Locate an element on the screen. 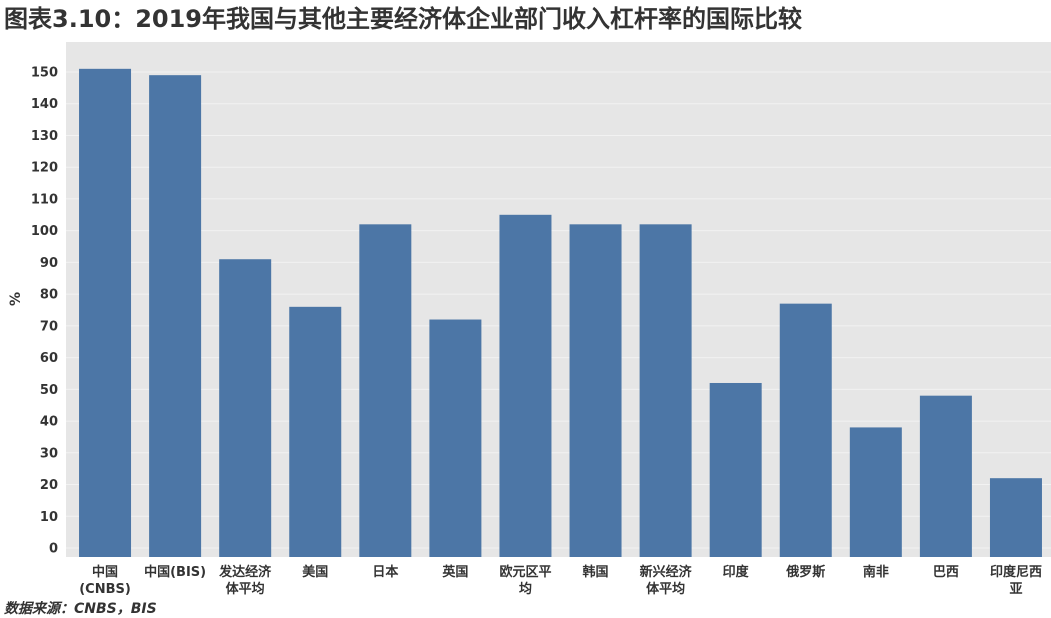 Image resolution: width=1051 pixels, height=618 pixels. x-tick-label: 中国 is located at coordinates (105, 572).